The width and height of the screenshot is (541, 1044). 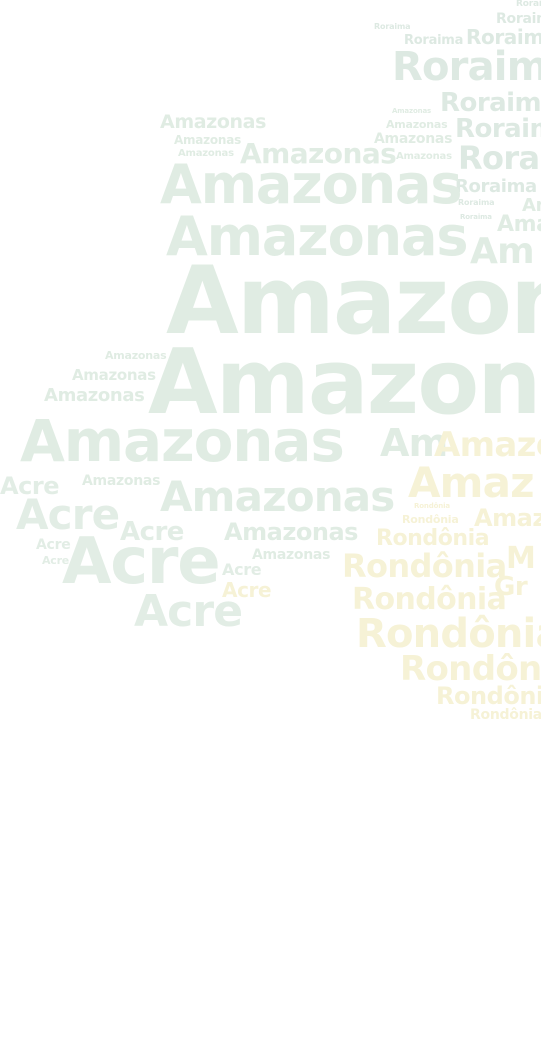 I want to click on word-rondonia: M, so click(x=521, y=558).